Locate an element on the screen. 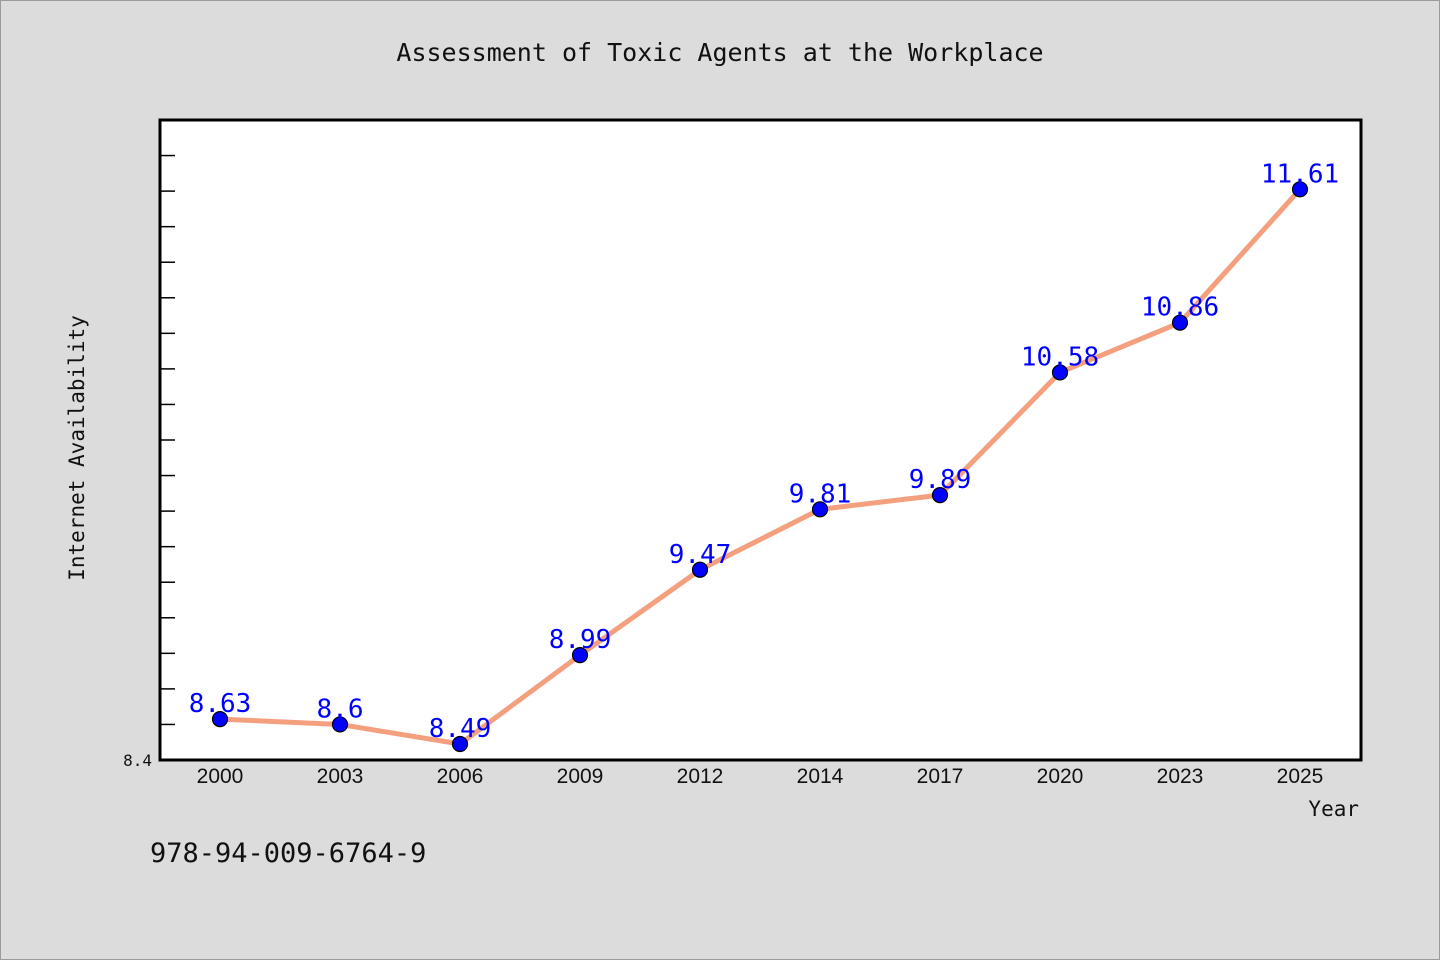 This screenshot has height=960, width=1440. x-tick-label: 2020 is located at coordinates (1060, 776).